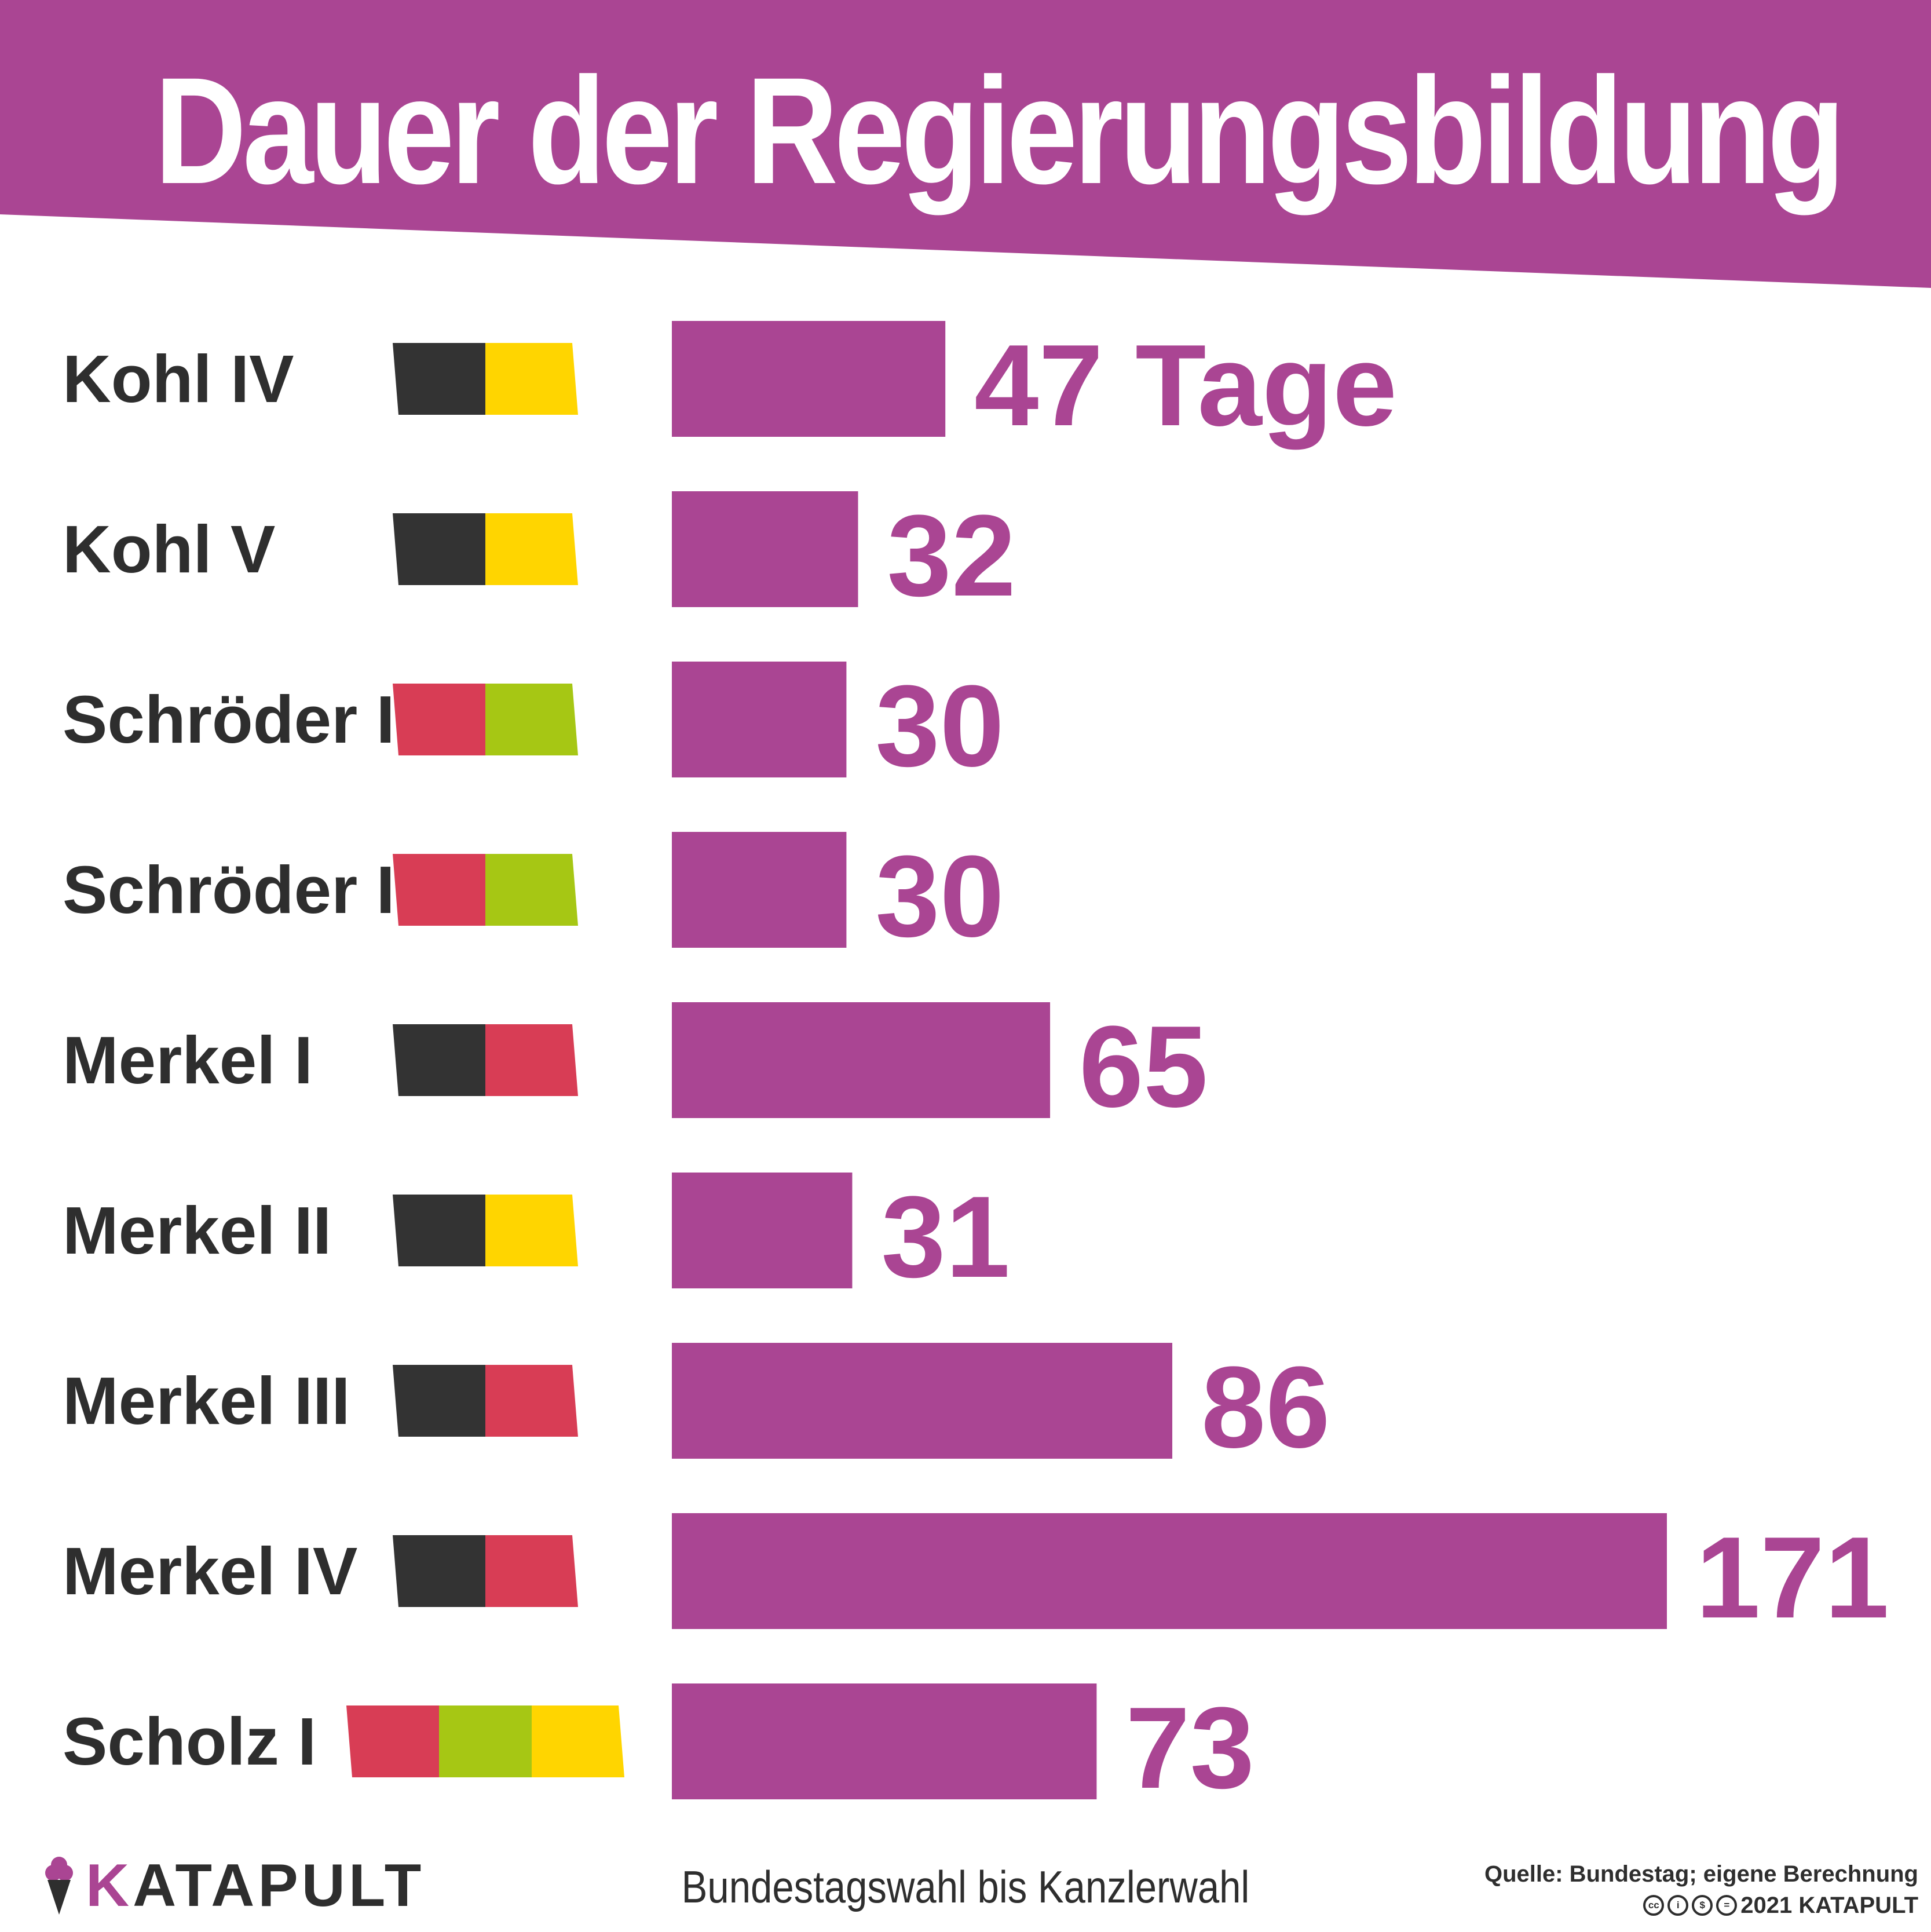 This screenshot has width=1931, height=1932. What do you see at coordinates (279, 1885) in the screenshot?
I see `logo-rest: ATAPULT` at bounding box center [279, 1885].